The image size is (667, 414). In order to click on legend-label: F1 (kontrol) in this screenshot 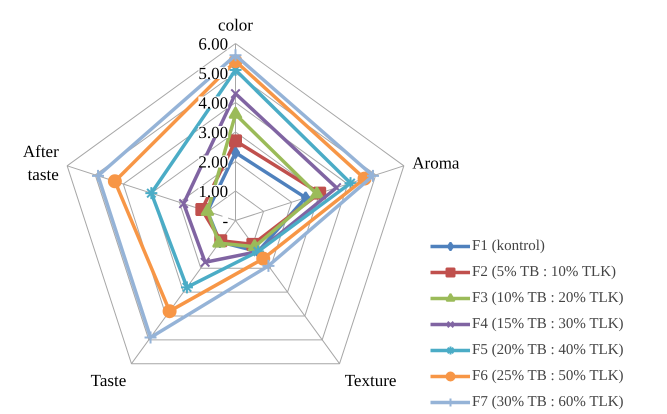, I will do `click(508, 246)`.